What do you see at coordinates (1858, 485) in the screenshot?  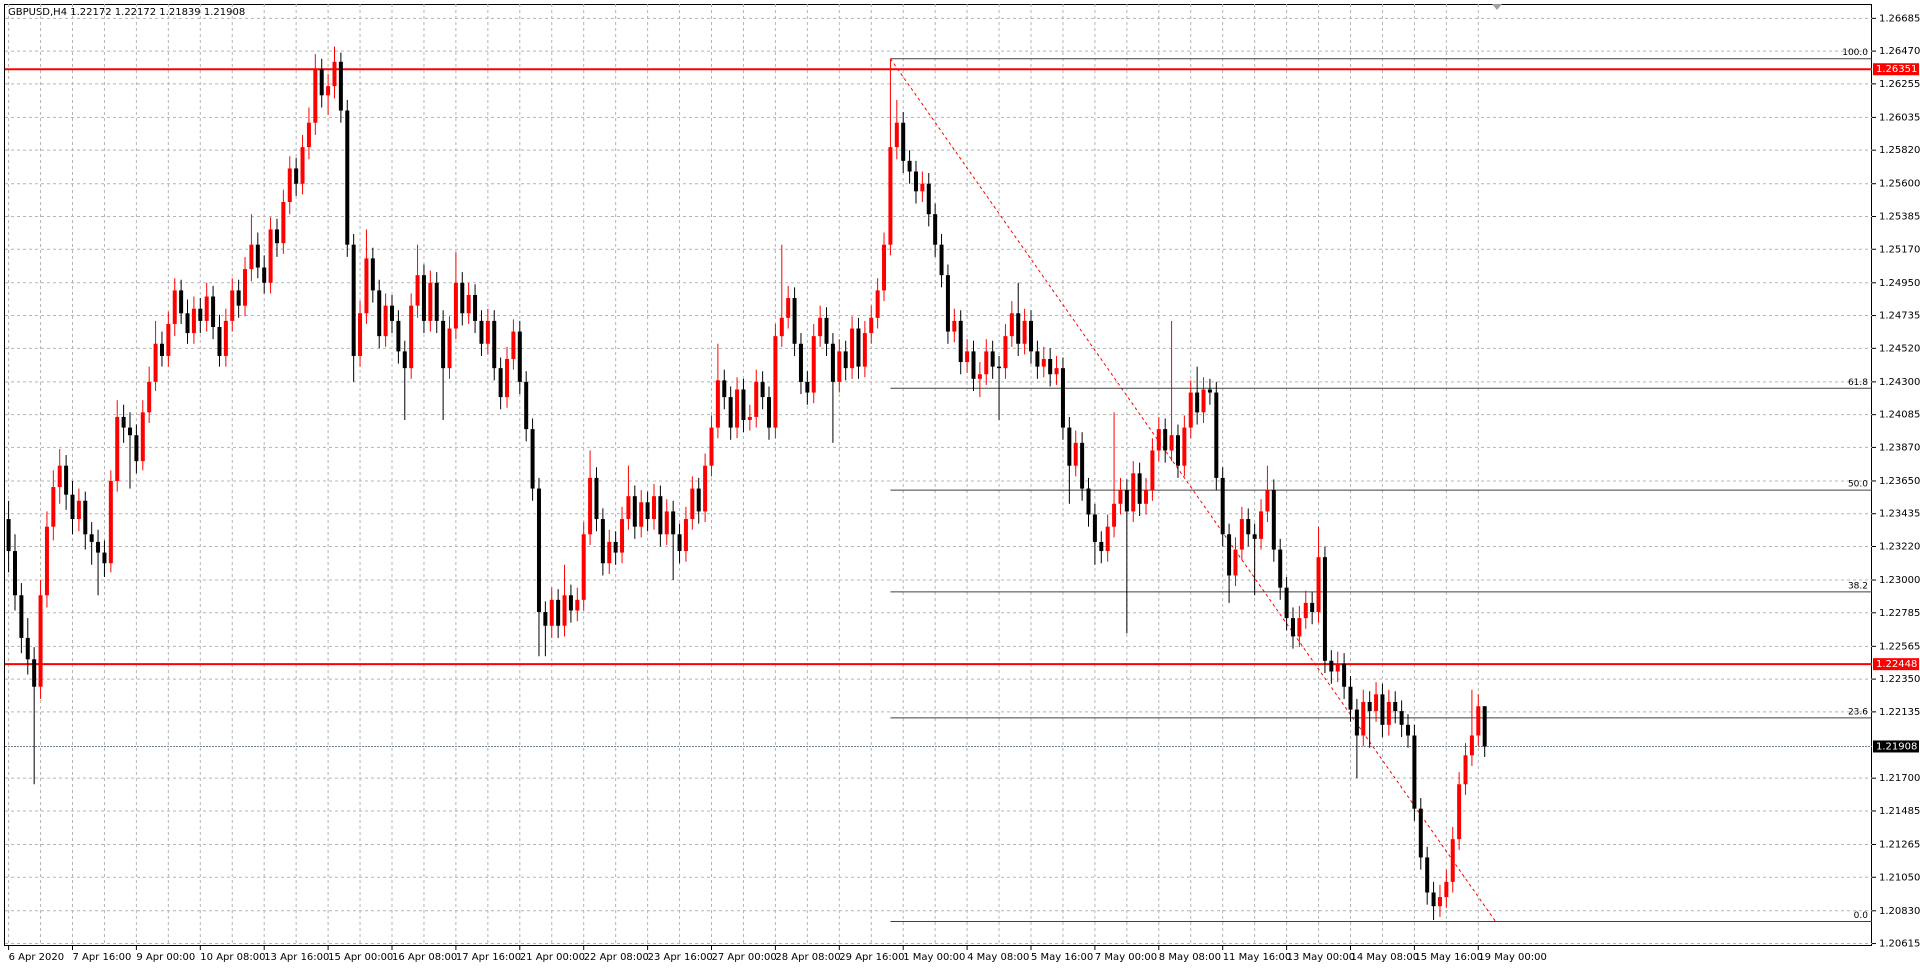 I see `fibo-label: 50.0` at bounding box center [1858, 485].